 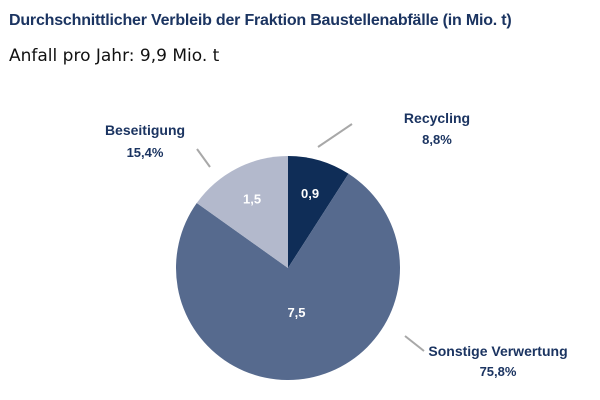 What do you see at coordinates (145, 152) in the screenshot?
I see `percent-label-beseitigung: 15,4%` at bounding box center [145, 152].